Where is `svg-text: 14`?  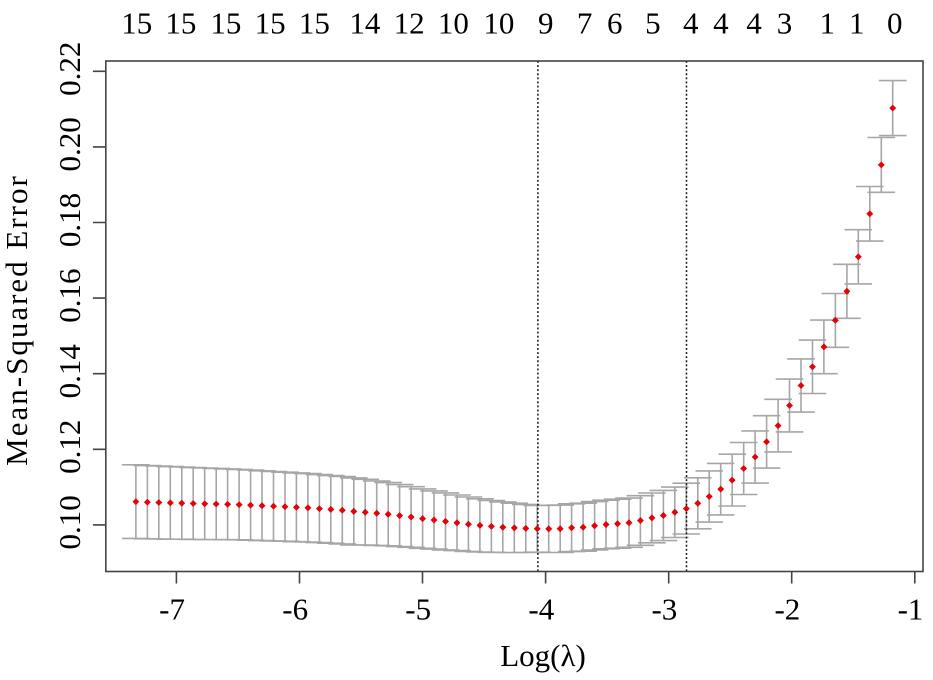
svg-text: 14 is located at coordinates (365, 23).